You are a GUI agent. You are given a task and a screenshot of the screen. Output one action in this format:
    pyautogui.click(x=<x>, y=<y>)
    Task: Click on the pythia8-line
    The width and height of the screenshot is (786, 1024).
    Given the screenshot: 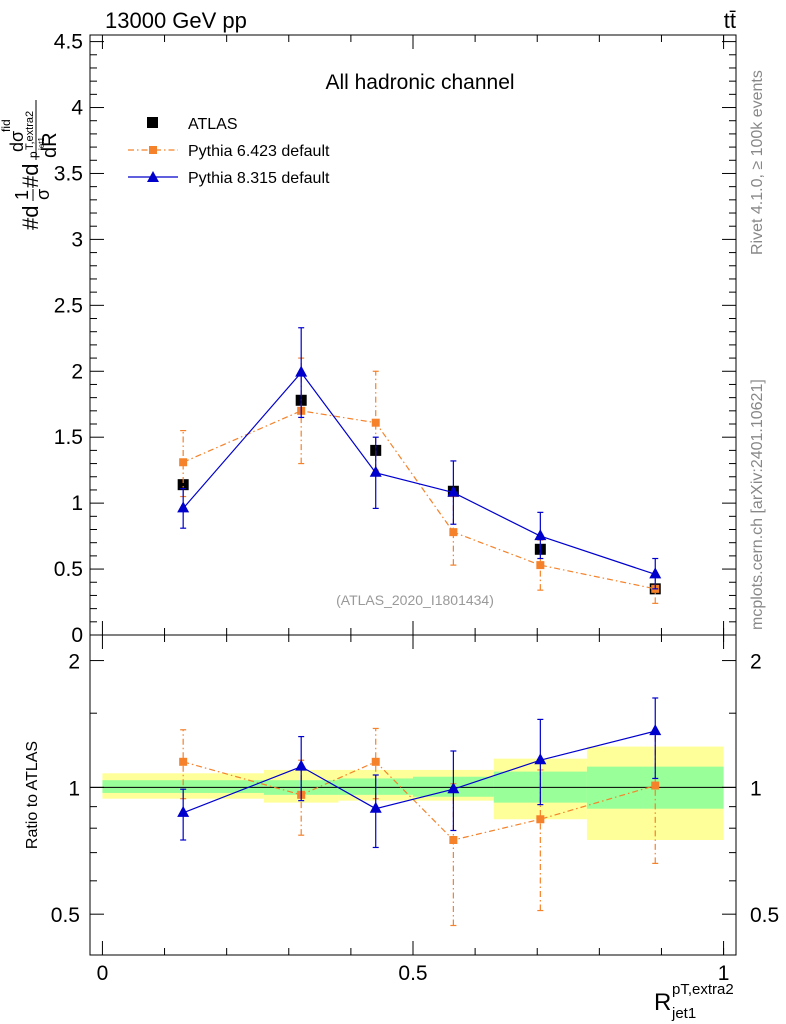 What is the action you would take?
    pyautogui.click(x=419, y=473)
    